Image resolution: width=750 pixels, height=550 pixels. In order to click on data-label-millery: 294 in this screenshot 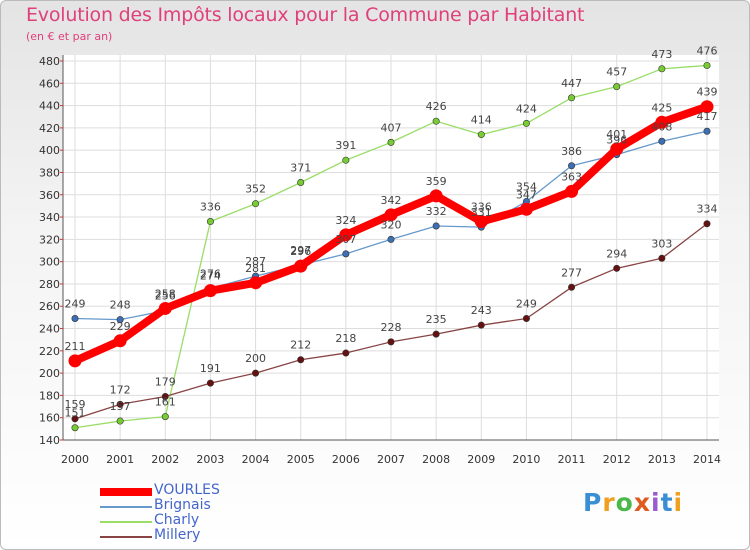, I will do `click(616, 253)`.